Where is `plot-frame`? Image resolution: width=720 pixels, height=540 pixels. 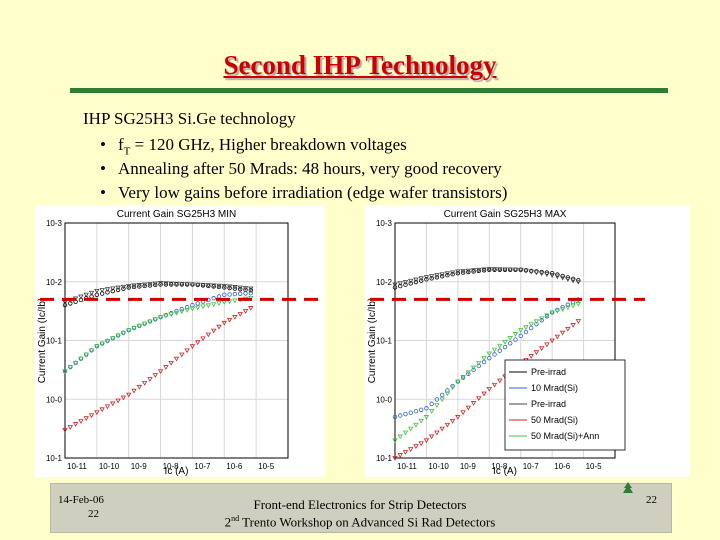 plot-frame is located at coordinates (176, 340).